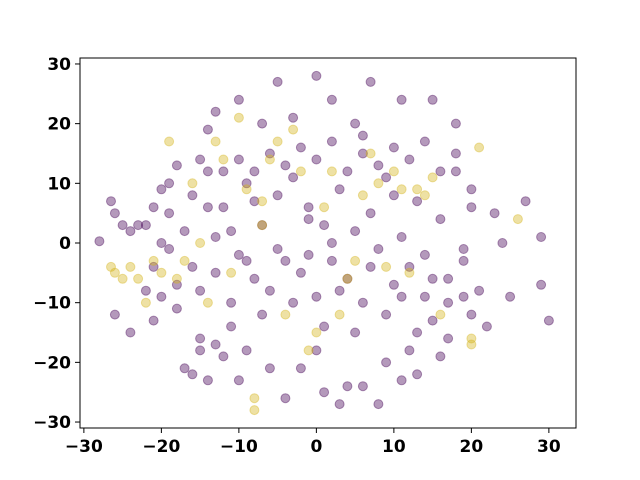 The image size is (640, 480). Describe the element at coordinates (59, 65) in the screenshot. I see `y-tick-label: 30` at that location.